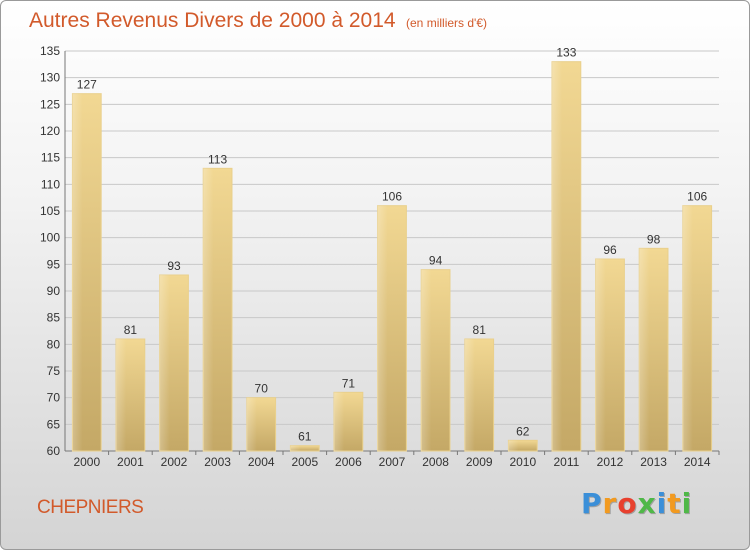 The height and width of the screenshot is (550, 750). I want to click on data-label: 113, so click(217, 159).